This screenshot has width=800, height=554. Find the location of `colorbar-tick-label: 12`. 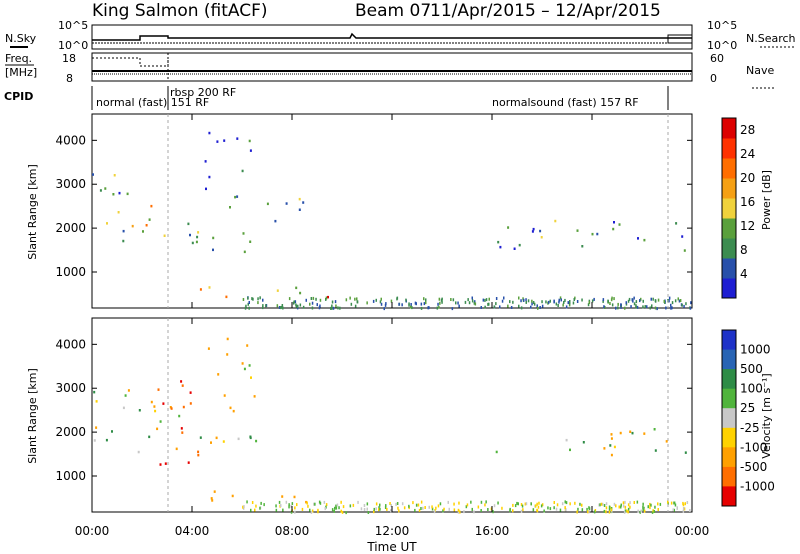

colorbar-tick-label: 12 is located at coordinates (747, 226).